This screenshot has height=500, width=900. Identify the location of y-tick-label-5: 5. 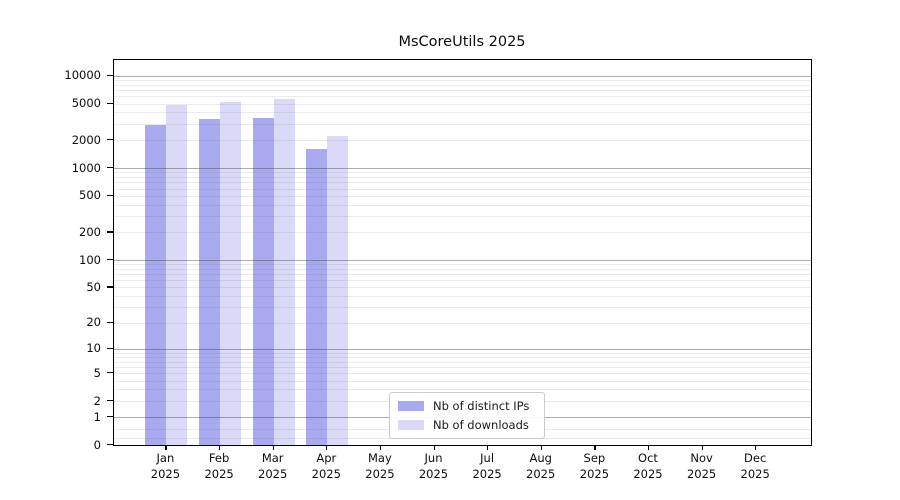
(97, 372).